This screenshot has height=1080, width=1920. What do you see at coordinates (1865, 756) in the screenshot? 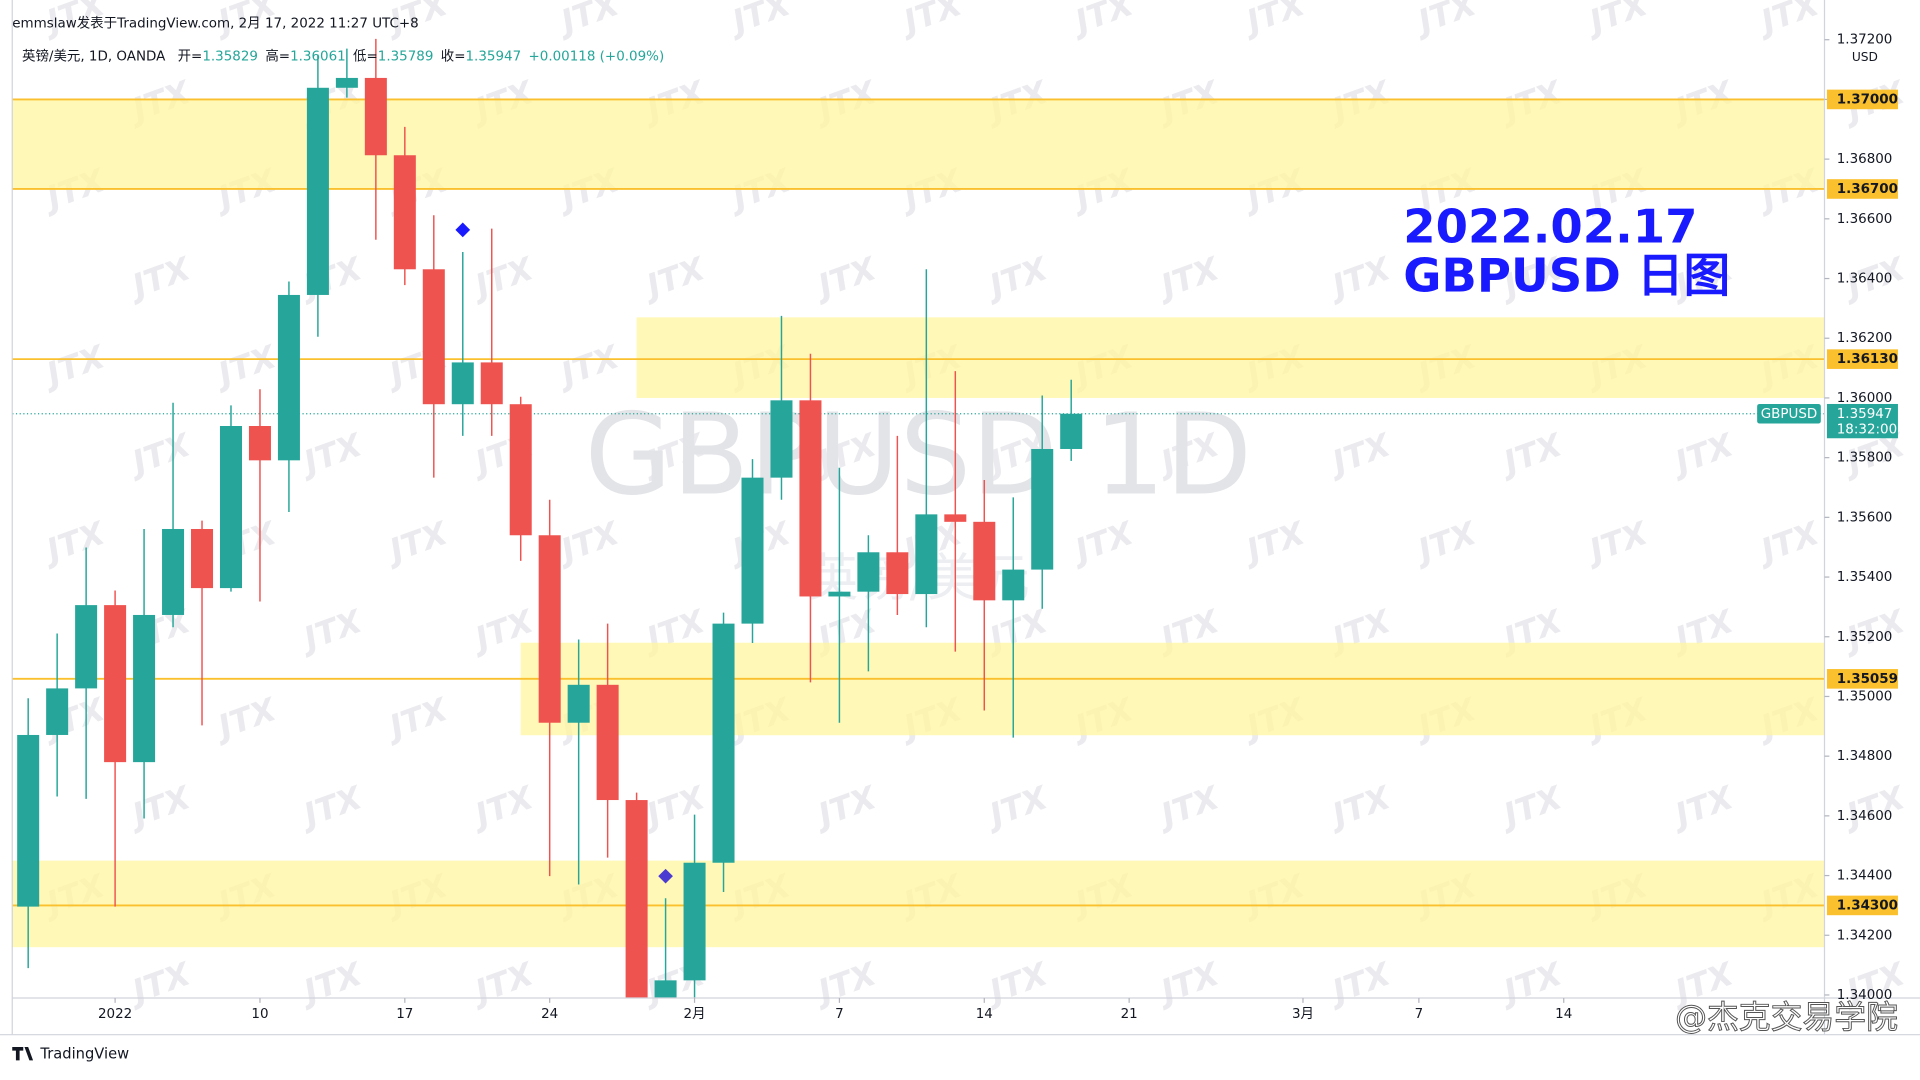
I see `y-tick-label: 1.34800` at bounding box center [1865, 756].